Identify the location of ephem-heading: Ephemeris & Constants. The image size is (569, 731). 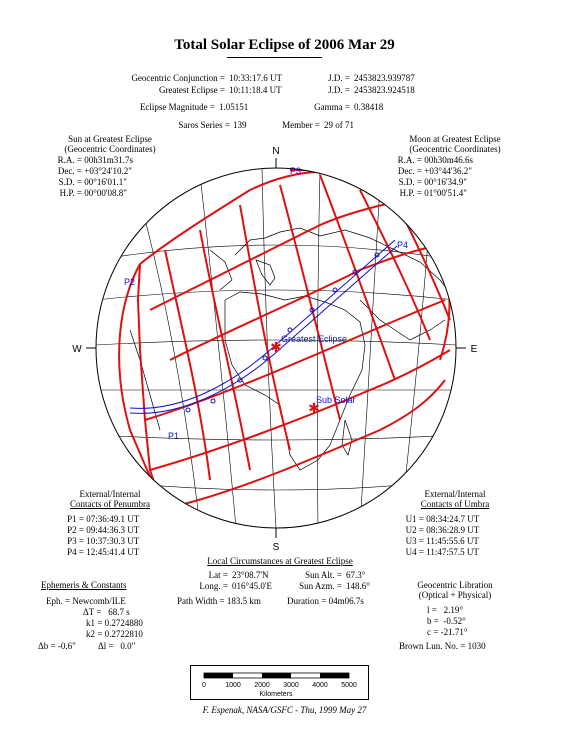
(84, 585).